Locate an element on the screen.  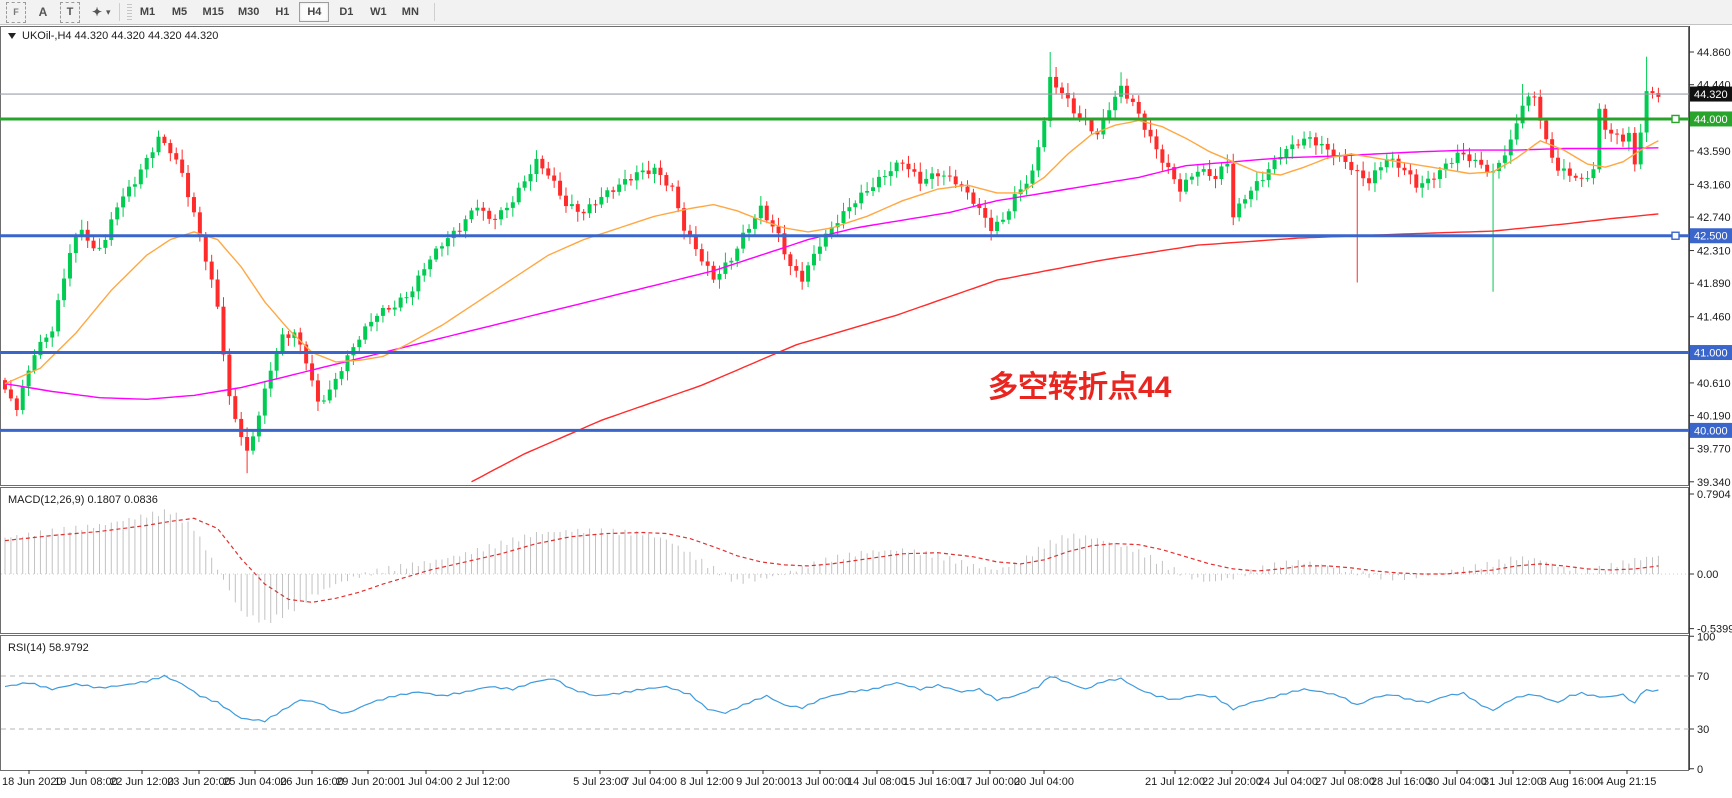
price-tick-label: 40.190 is located at coordinates (1714, 417).